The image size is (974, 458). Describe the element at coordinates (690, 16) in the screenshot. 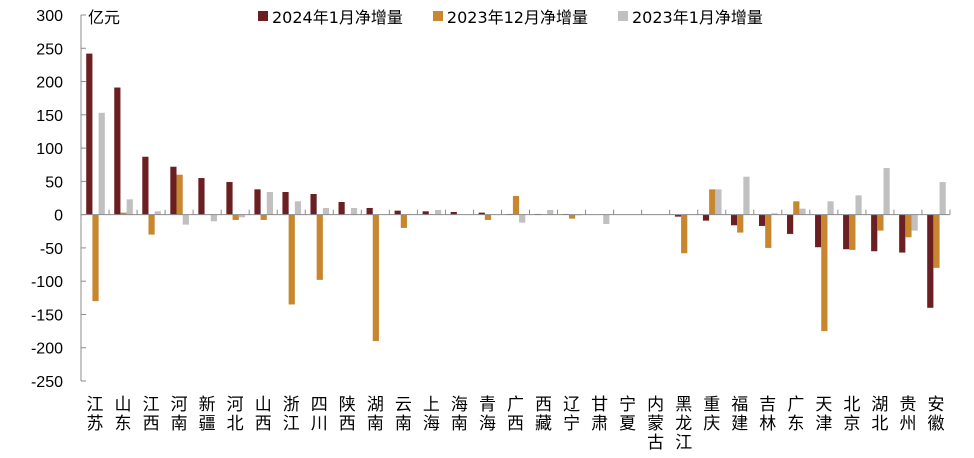

I see `legend-item-2023-jan: 2023年1月净增量` at that location.